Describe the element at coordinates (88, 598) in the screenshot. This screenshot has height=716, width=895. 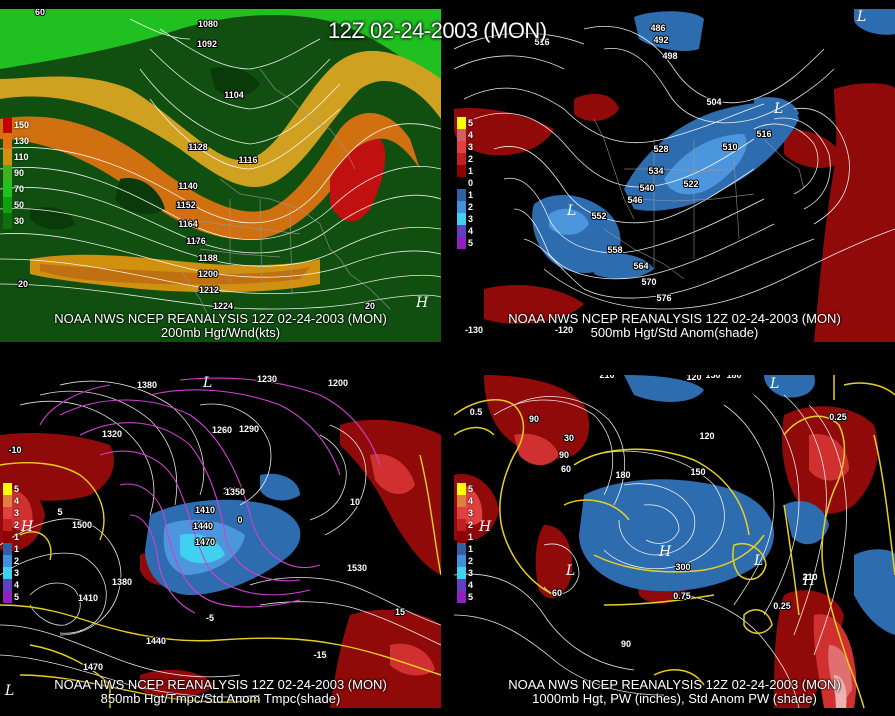
I see `contour-label: 1410` at that location.